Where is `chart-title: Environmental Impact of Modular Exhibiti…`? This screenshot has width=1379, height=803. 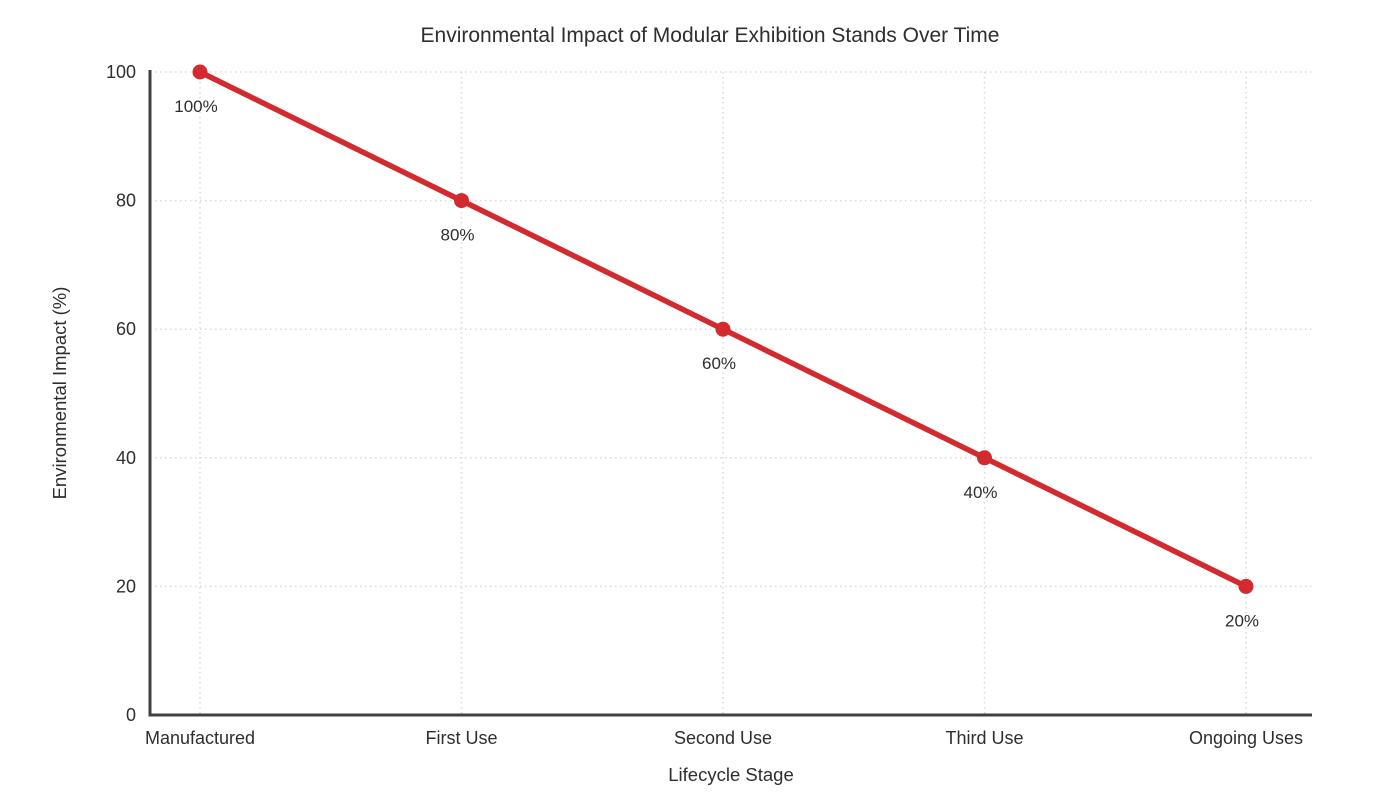 chart-title: Environmental Impact of Modular Exhibiti… is located at coordinates (710, 35).